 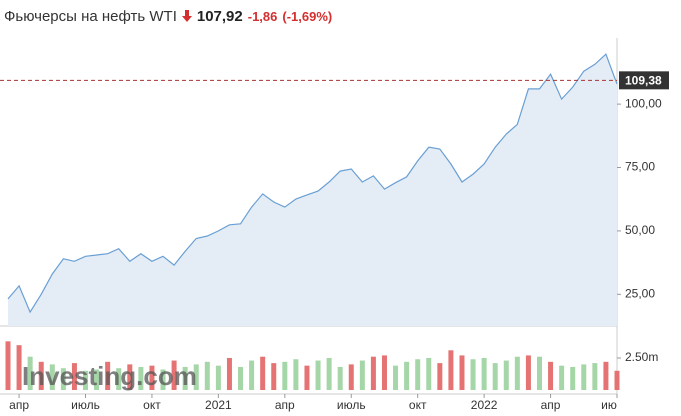 I want to click on watermark: Investing.com, so click(x=109, y=376).